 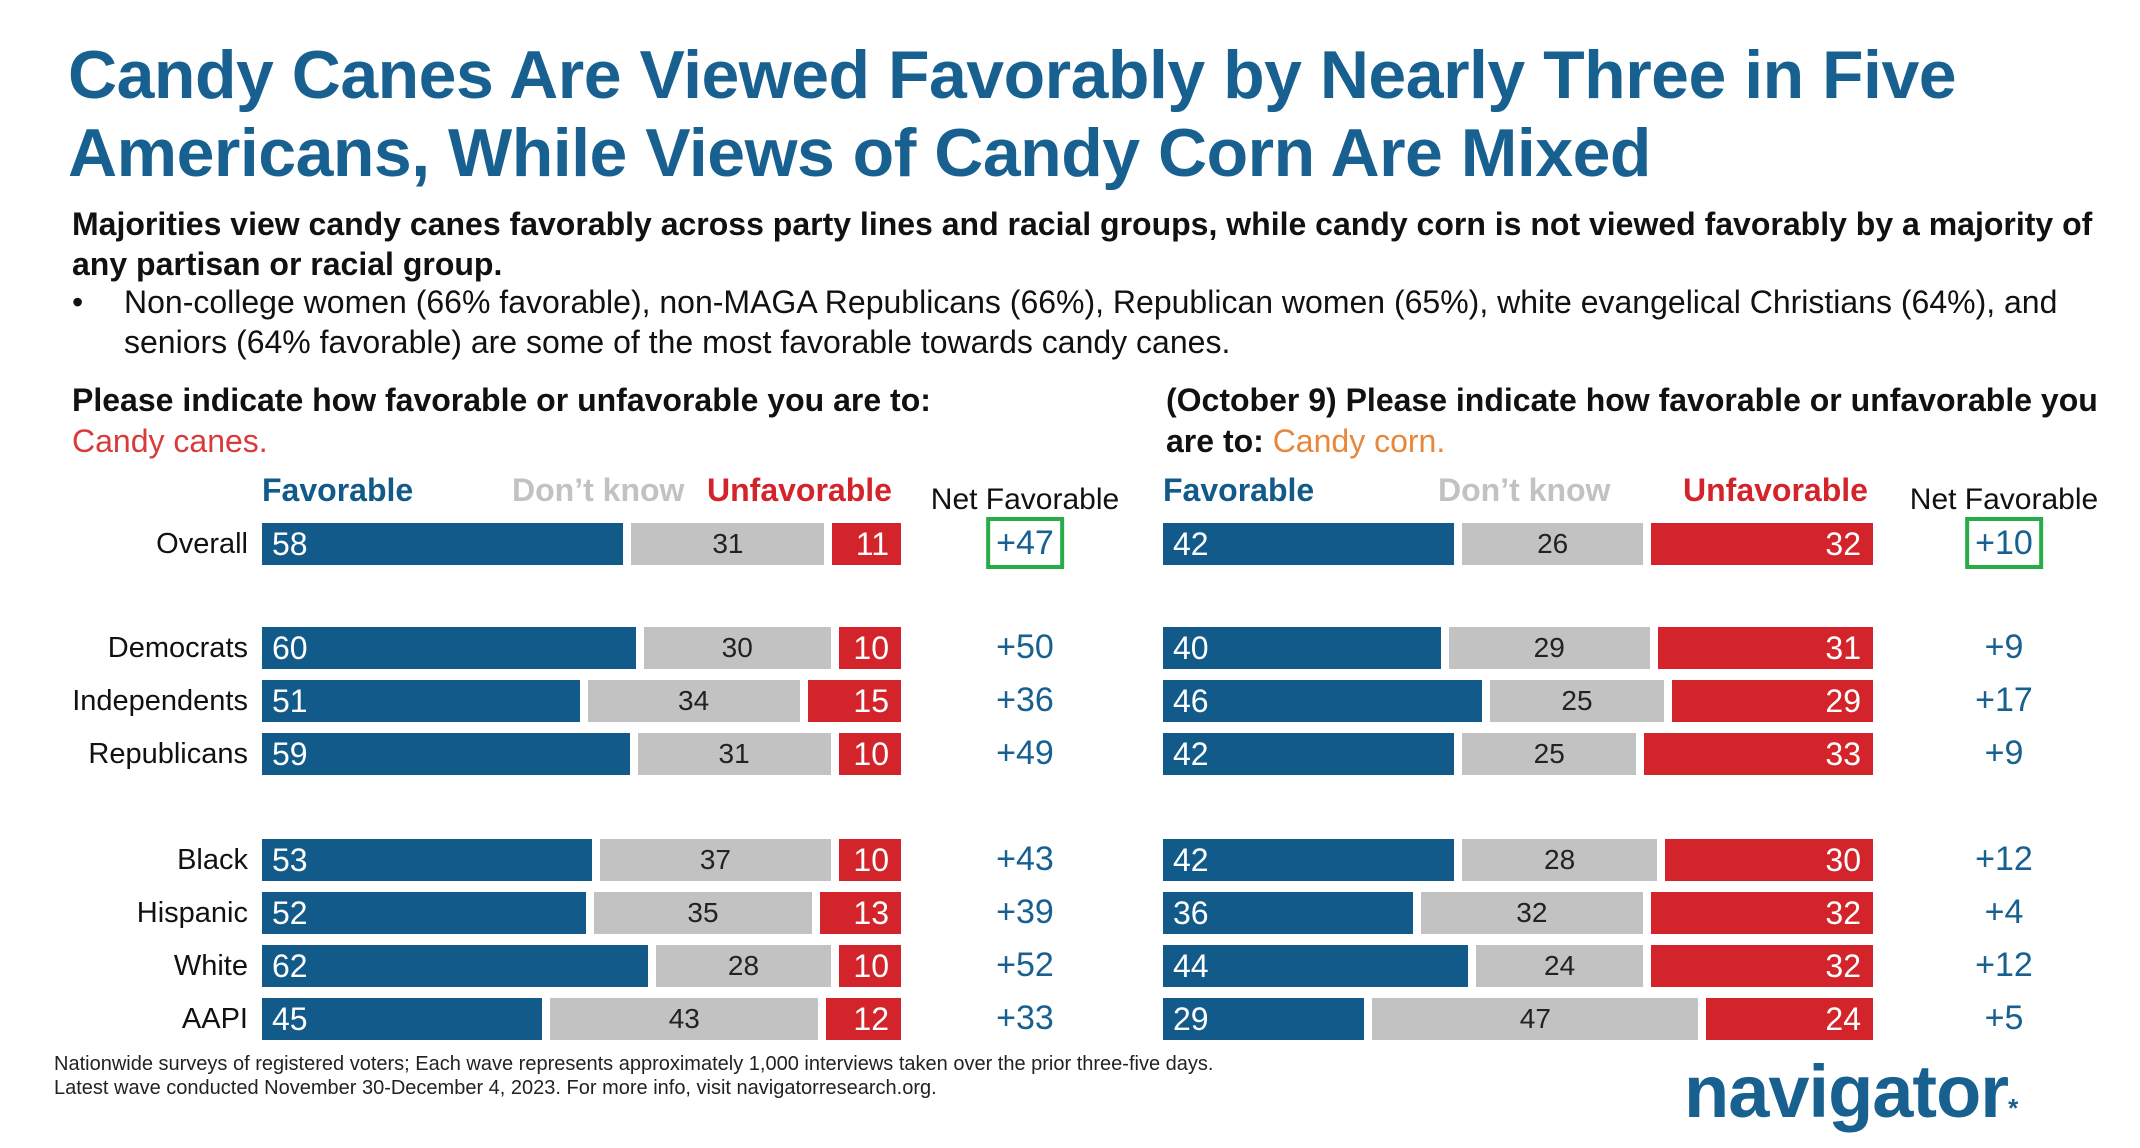 What do you see at coordinates (455, 966) in the screenshot?
I see `bar-favorable: 62` at bounding box center [455, 966].